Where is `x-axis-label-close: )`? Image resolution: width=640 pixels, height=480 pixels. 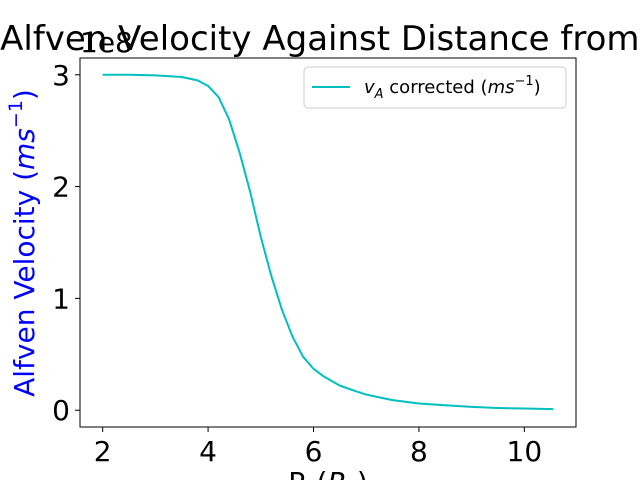
x-axis-label-close: ) is located at coordinates (362, 473).